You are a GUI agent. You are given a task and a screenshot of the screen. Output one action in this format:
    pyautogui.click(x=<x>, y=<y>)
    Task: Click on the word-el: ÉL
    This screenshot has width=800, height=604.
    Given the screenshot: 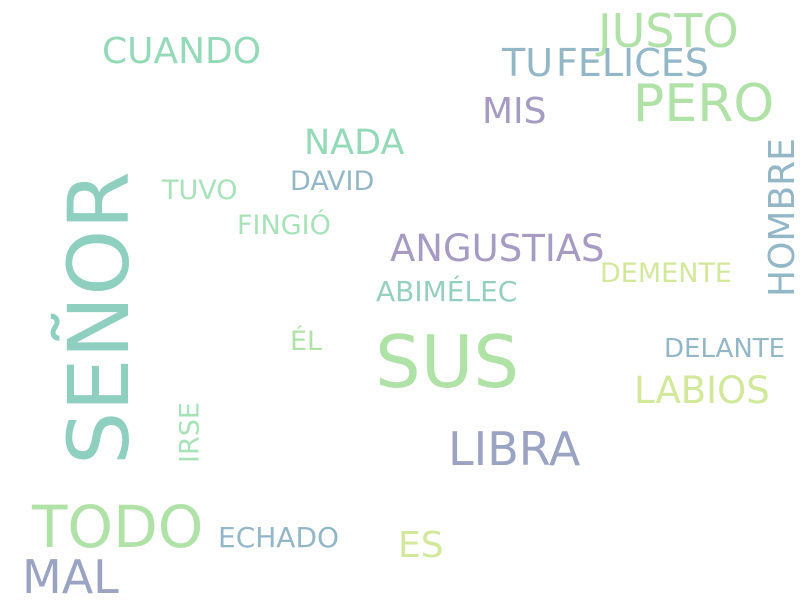 What is the action you would take?
    pyautogui.click(x=306, y=341)
    